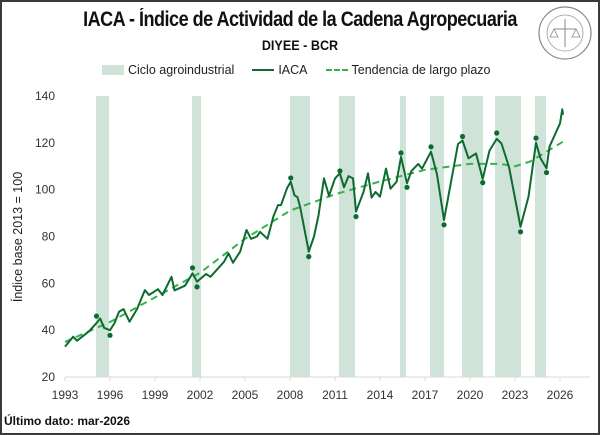  What do you see at coordinates (290, 395) in the screenshot?
I see `x-tick-label: 2008` at bounding box center [290, 395].